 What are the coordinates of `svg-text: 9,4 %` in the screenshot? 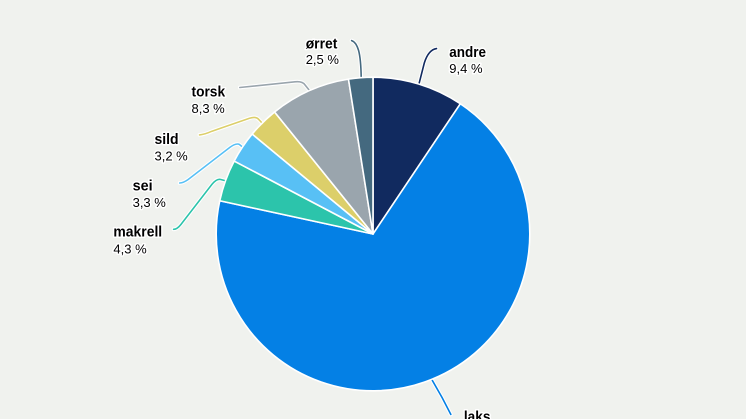 It's located at (466, 68).